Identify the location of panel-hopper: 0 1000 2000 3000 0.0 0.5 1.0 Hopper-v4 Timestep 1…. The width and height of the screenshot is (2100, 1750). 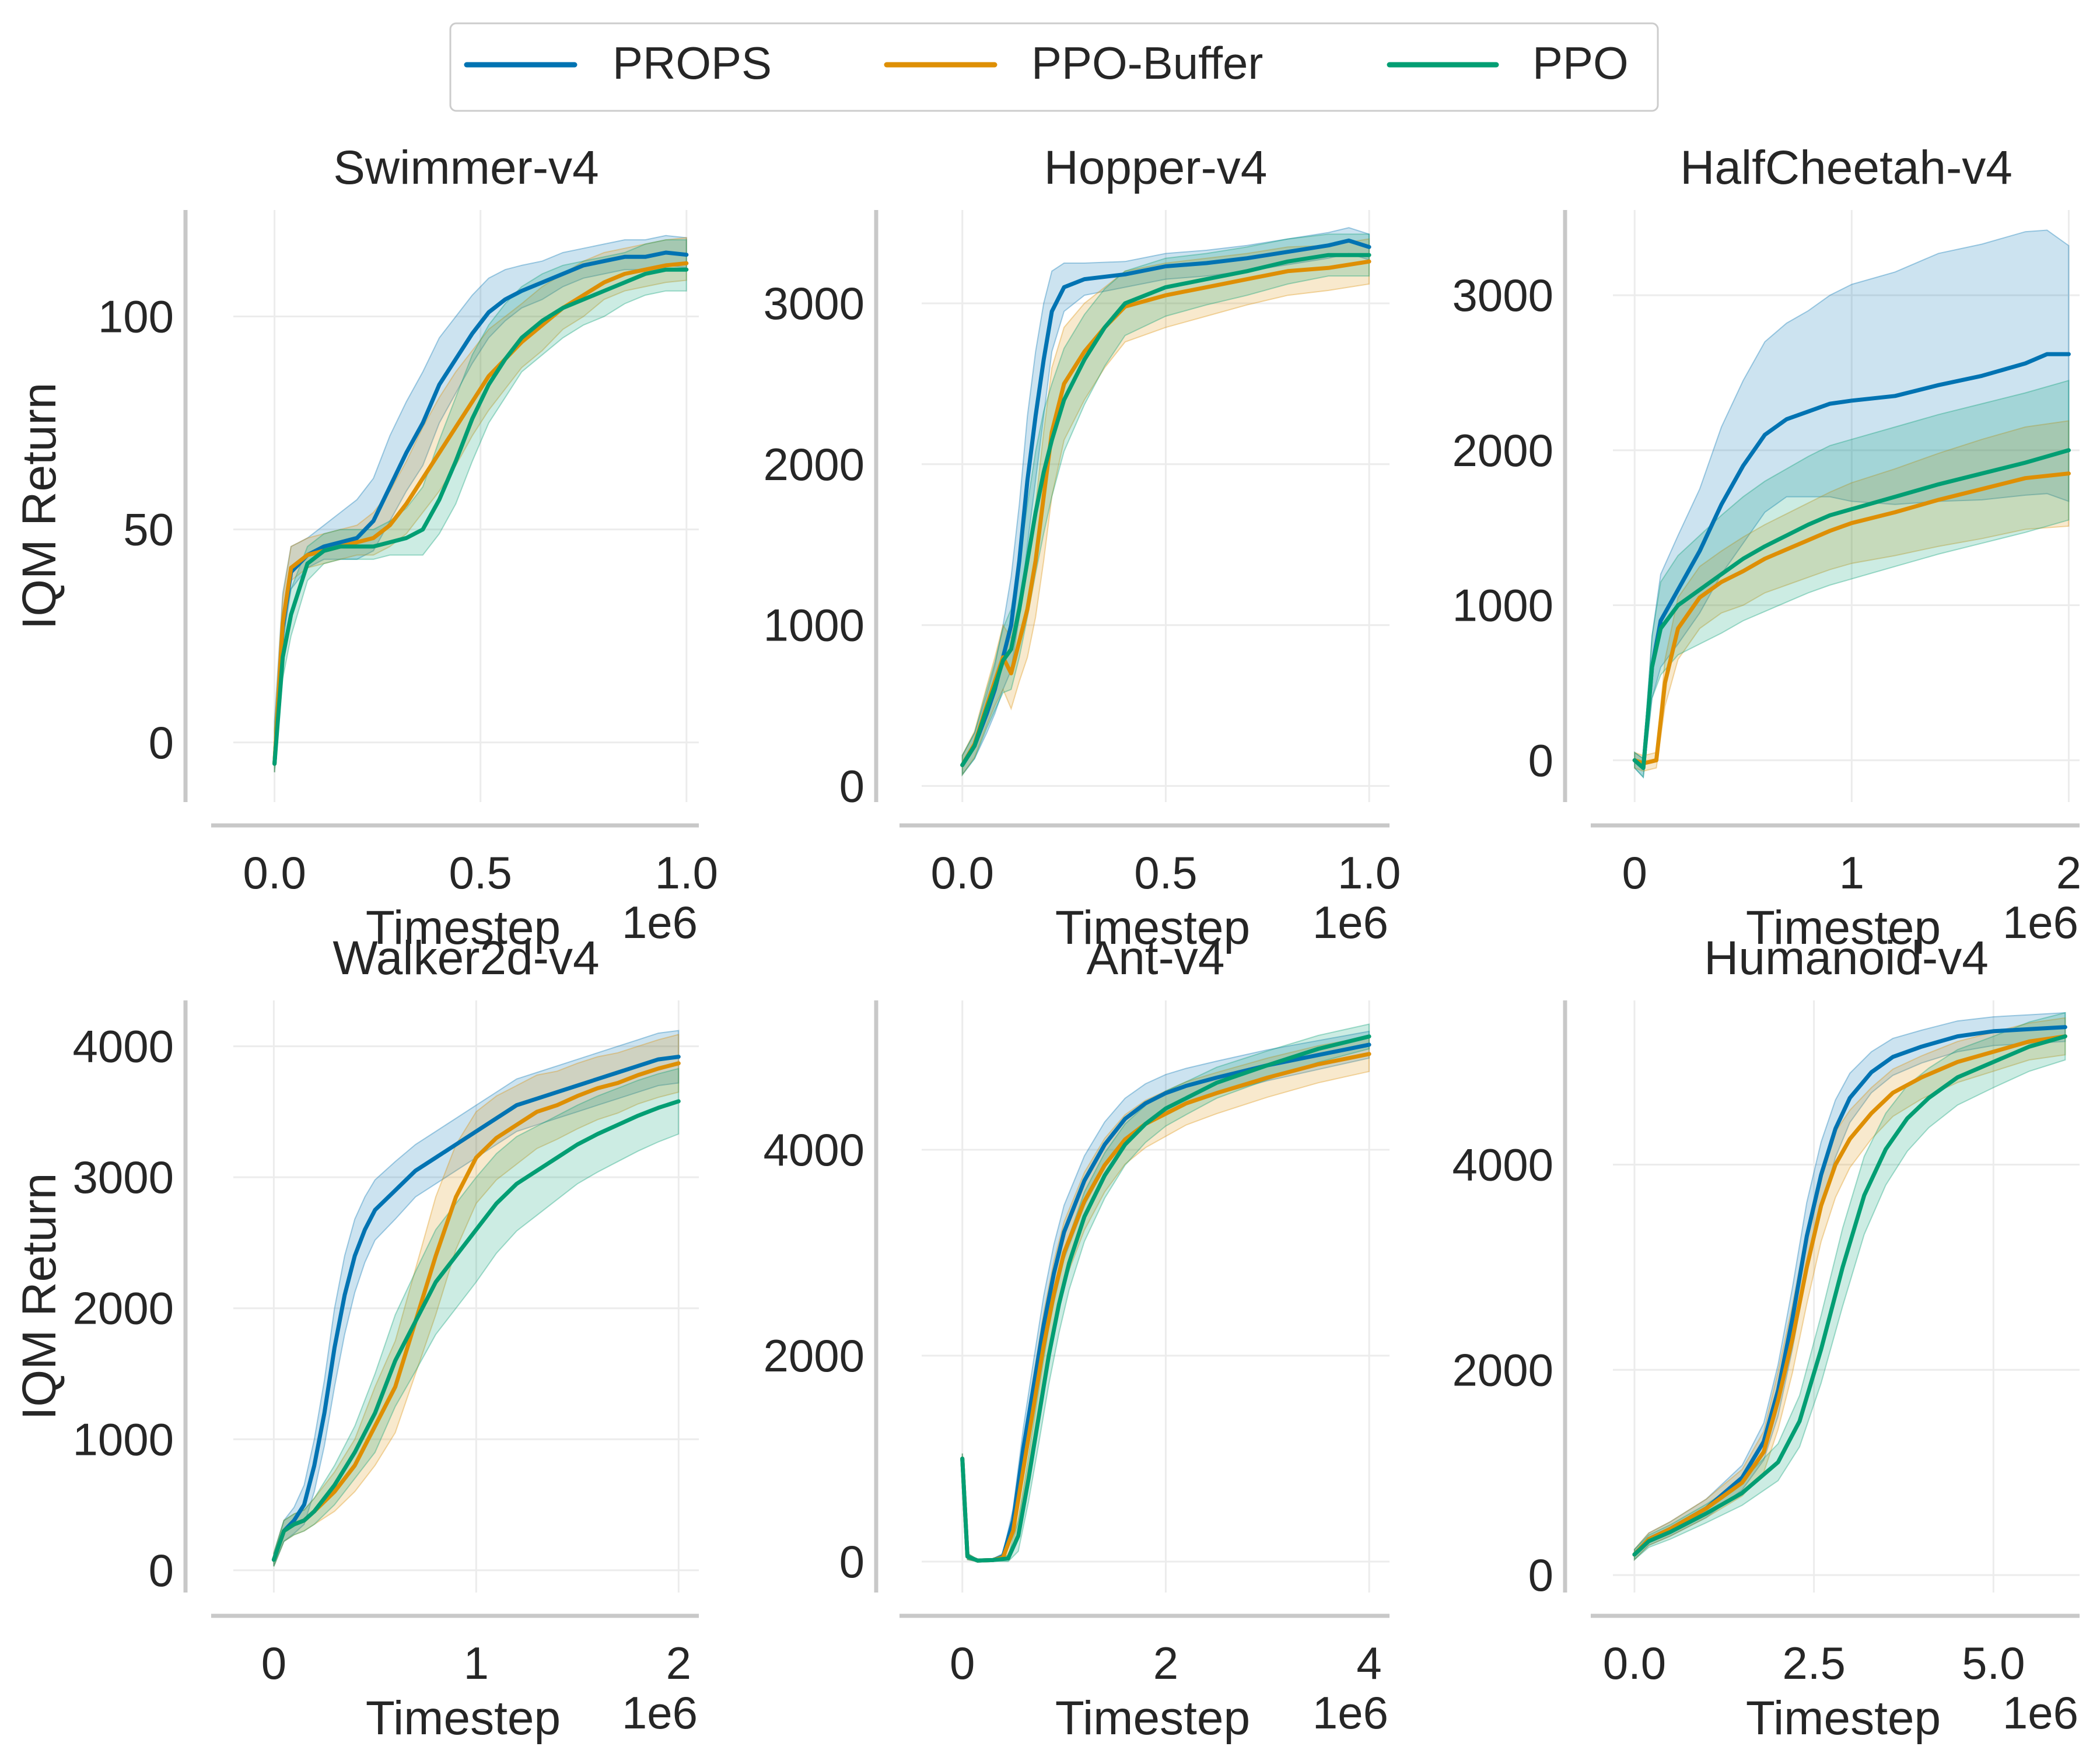
(1082, 547).